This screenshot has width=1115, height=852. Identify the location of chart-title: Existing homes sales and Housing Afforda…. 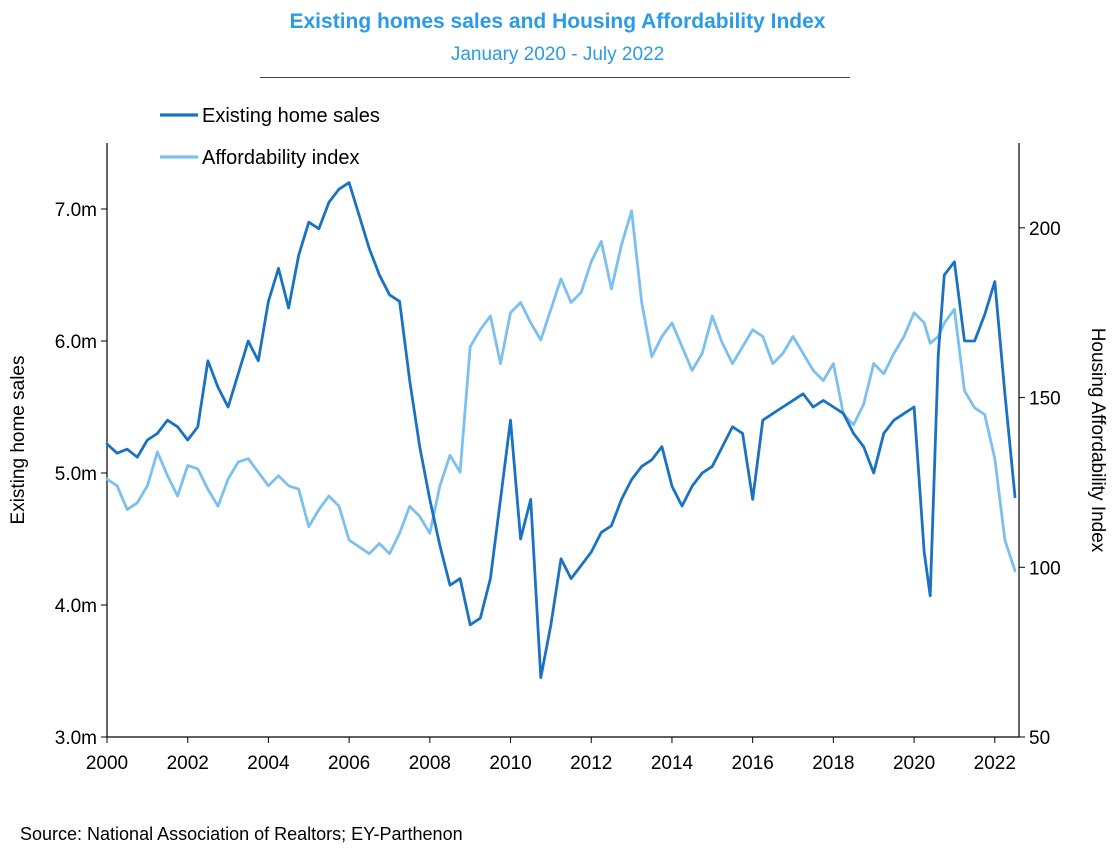
(557, 21).